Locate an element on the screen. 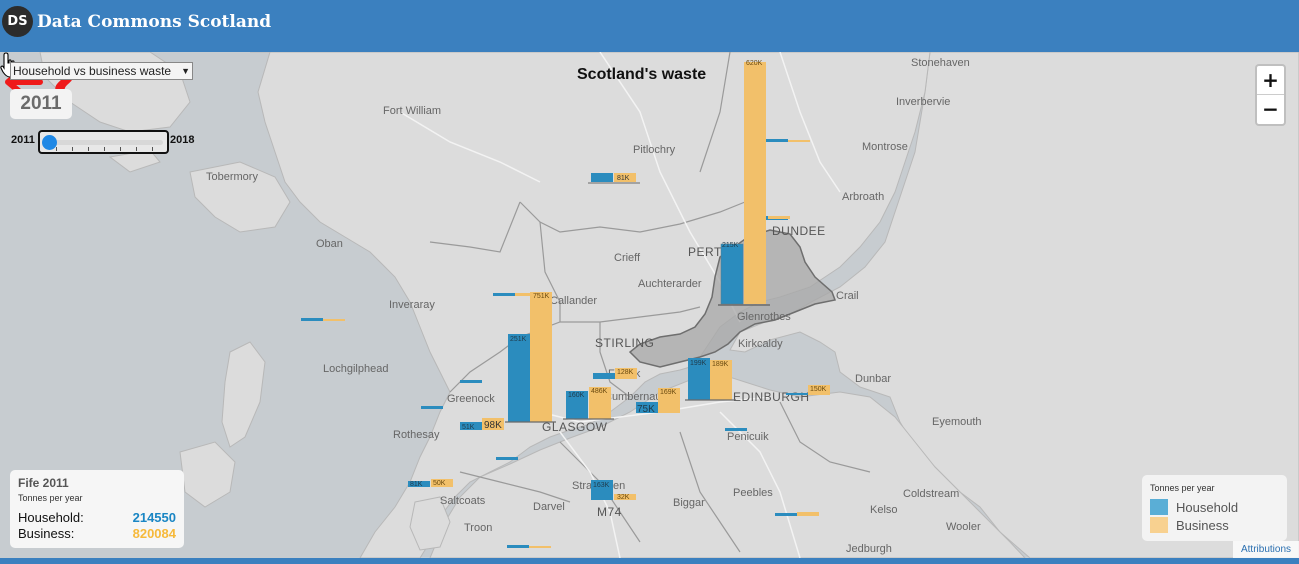 This screenshot has height=564, width=1299. brand-logo: DS is located at coordinates (17, 21).